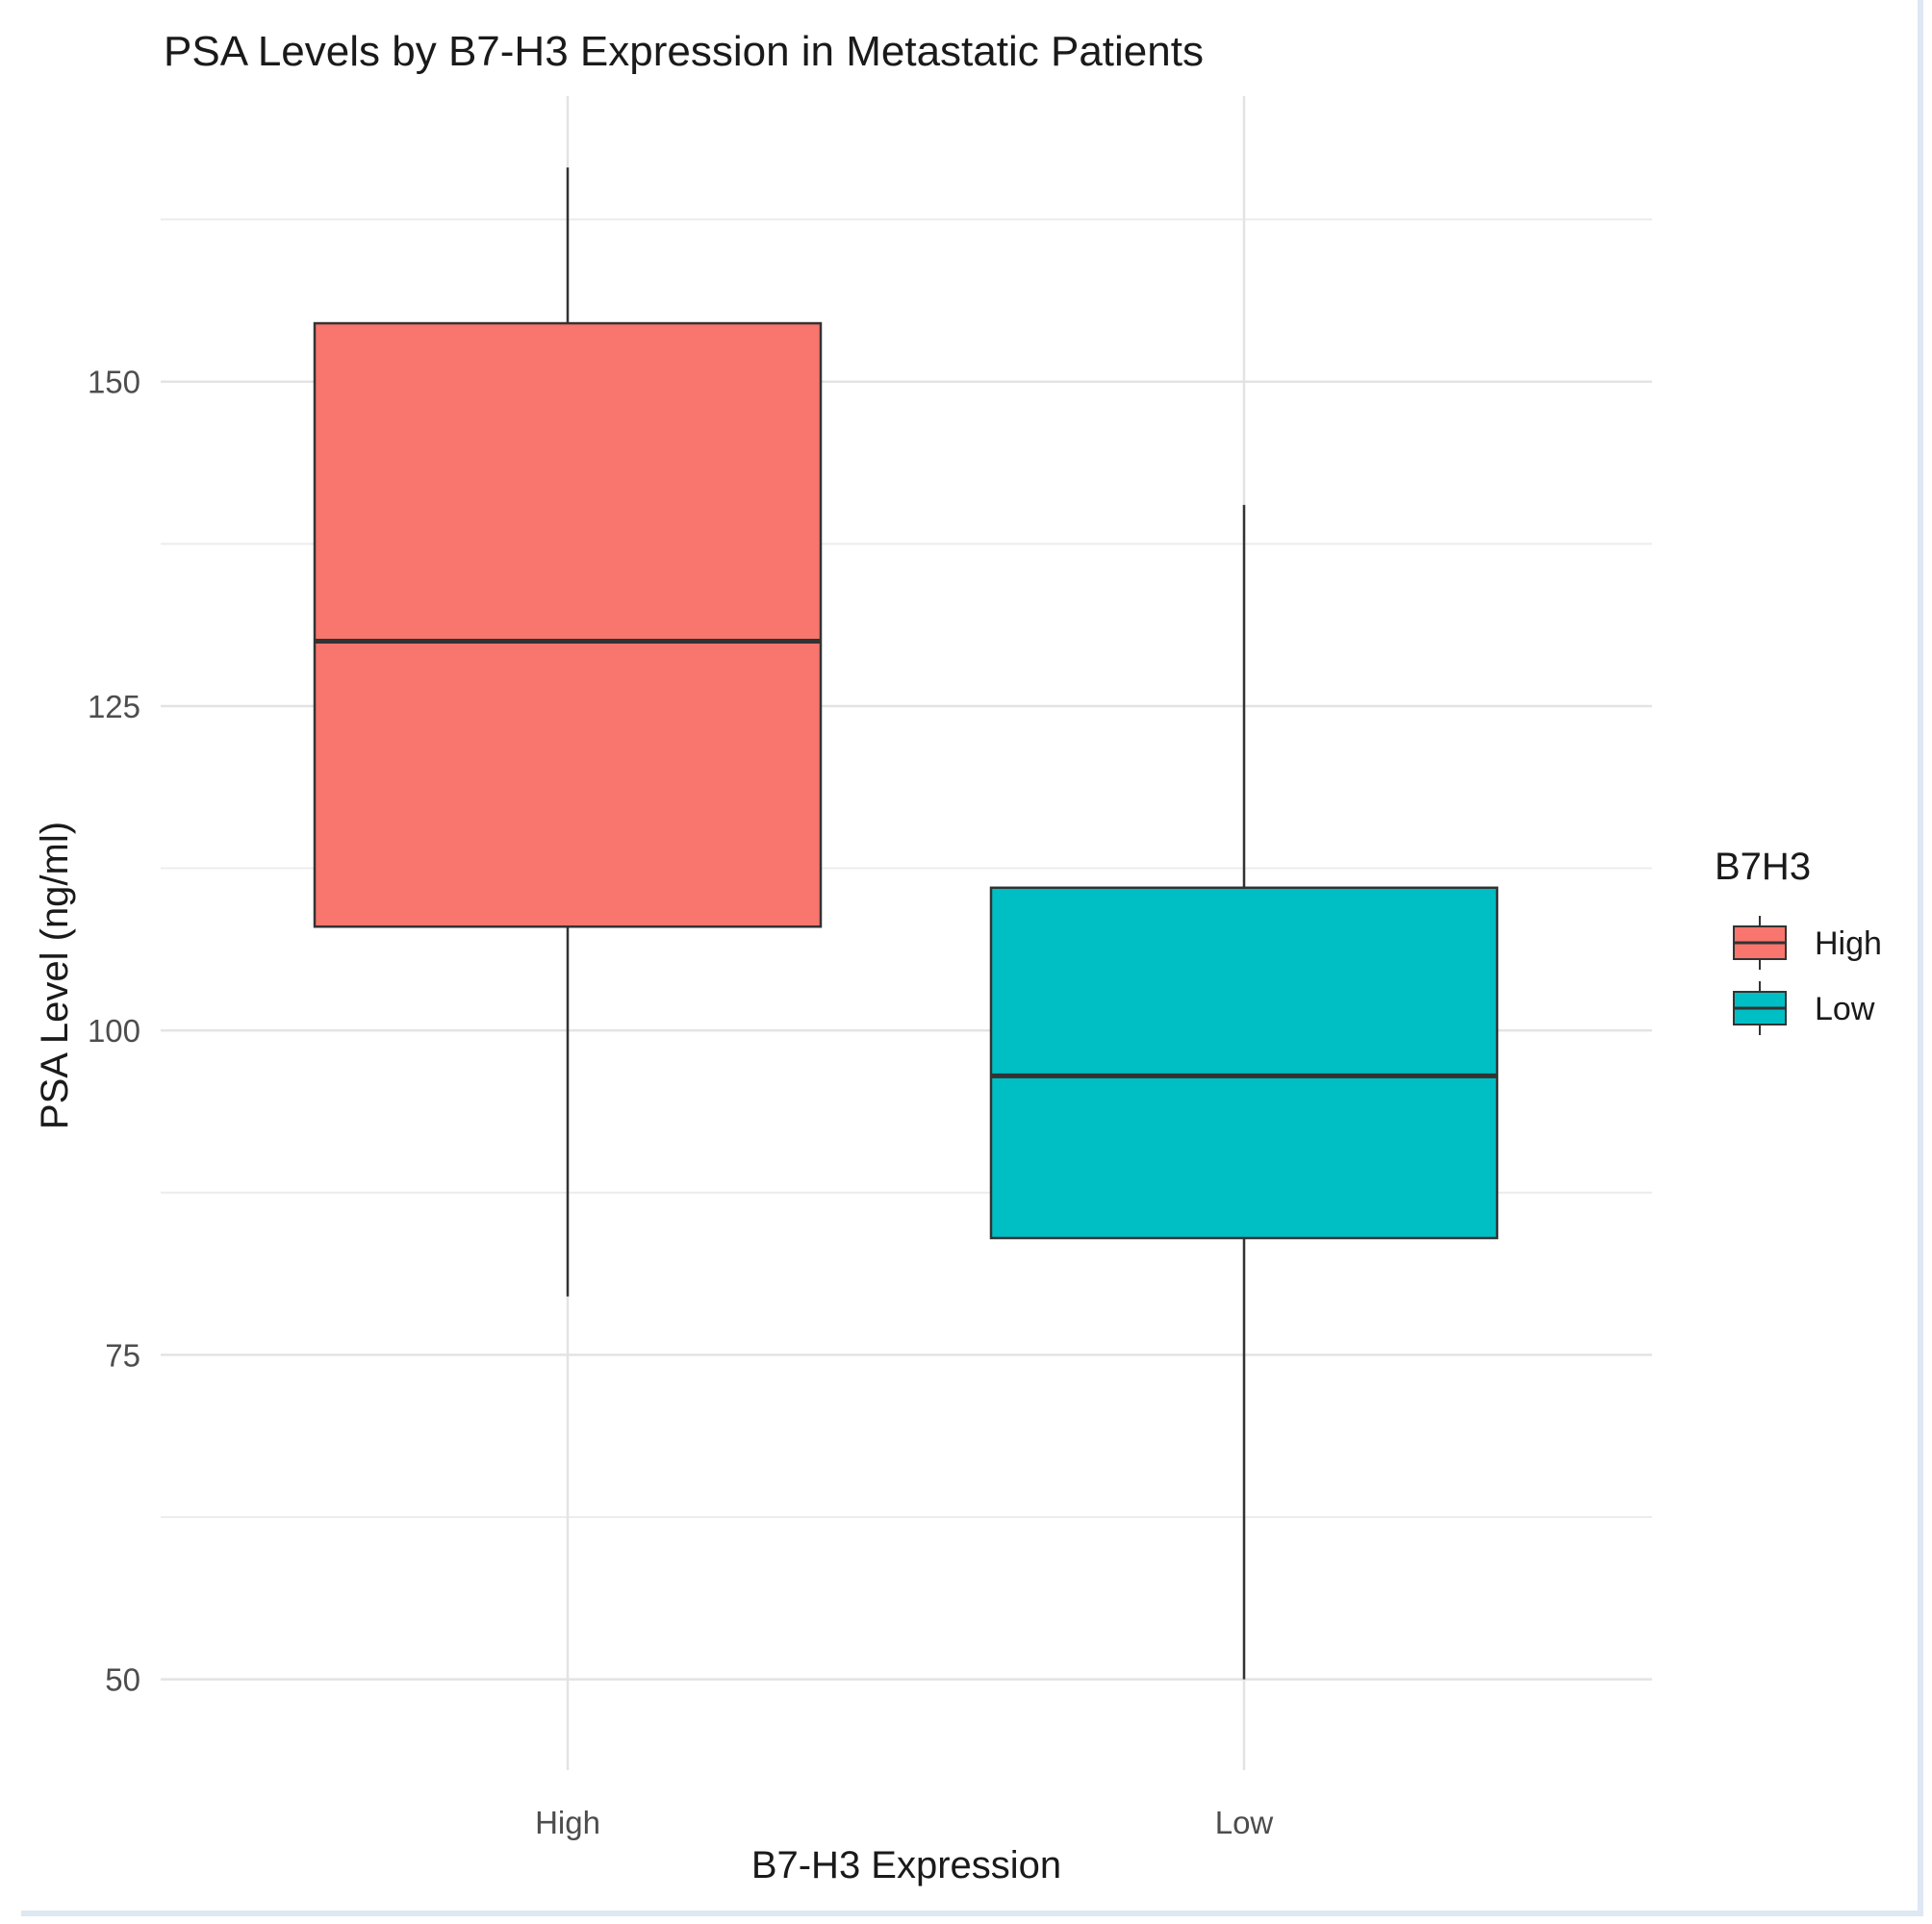 The image size is (1932, 1924). I want to click on legend-entry-high: High, so click(1807, 943).